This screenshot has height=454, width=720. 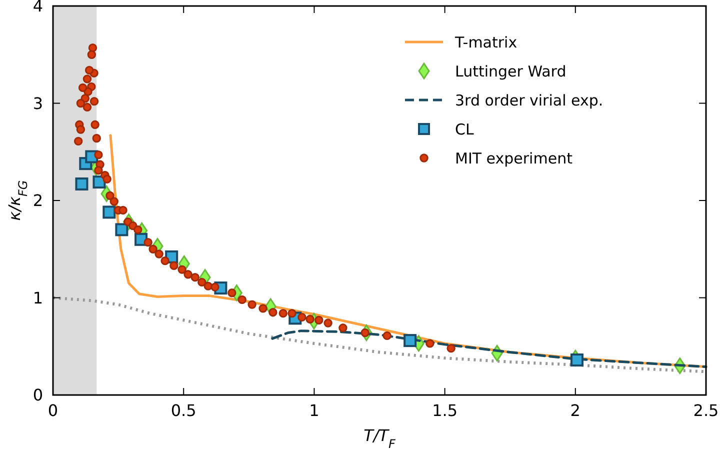 What do you see at coordinates (486, 42) in the screenshot?
I see `legend-label: T-matrix` at bounding box center [486, 42].